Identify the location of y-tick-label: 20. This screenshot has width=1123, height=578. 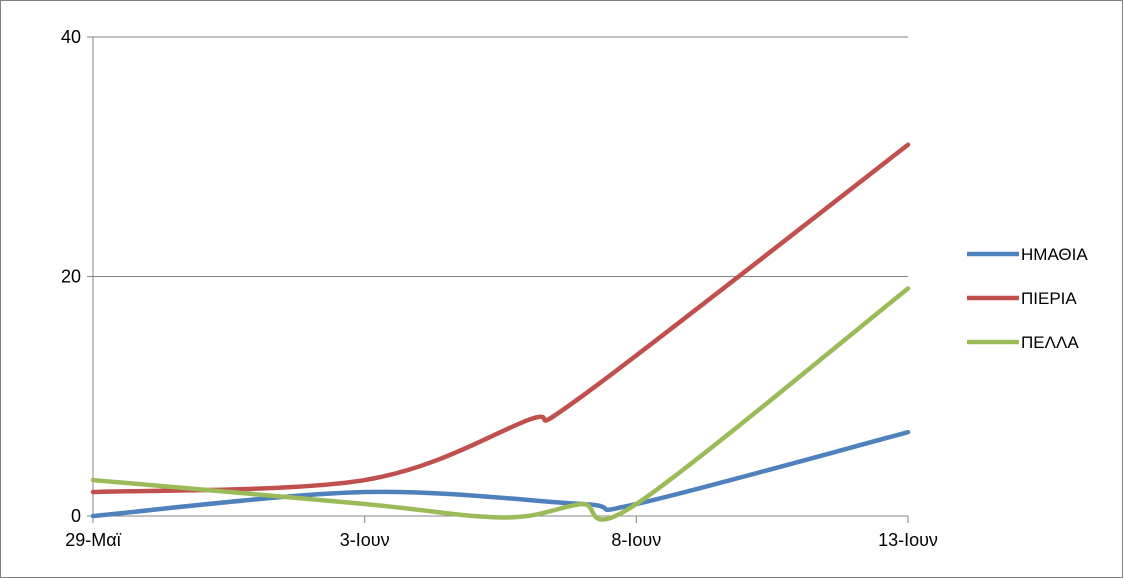
(71, 277).